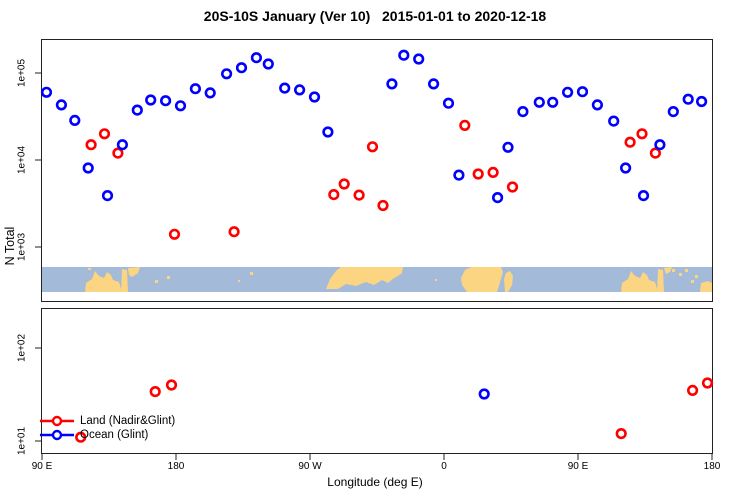 Image resolution: width=750 pixels, height=500 pixels. What do you see at coordinates (364, 278) in the screenshot?
I see `map-land-south-america` at bounding box center [364, 278].